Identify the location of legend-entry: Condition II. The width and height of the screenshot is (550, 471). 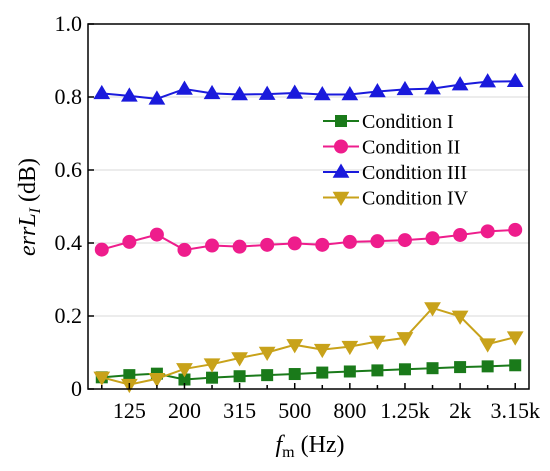
(391, 148).